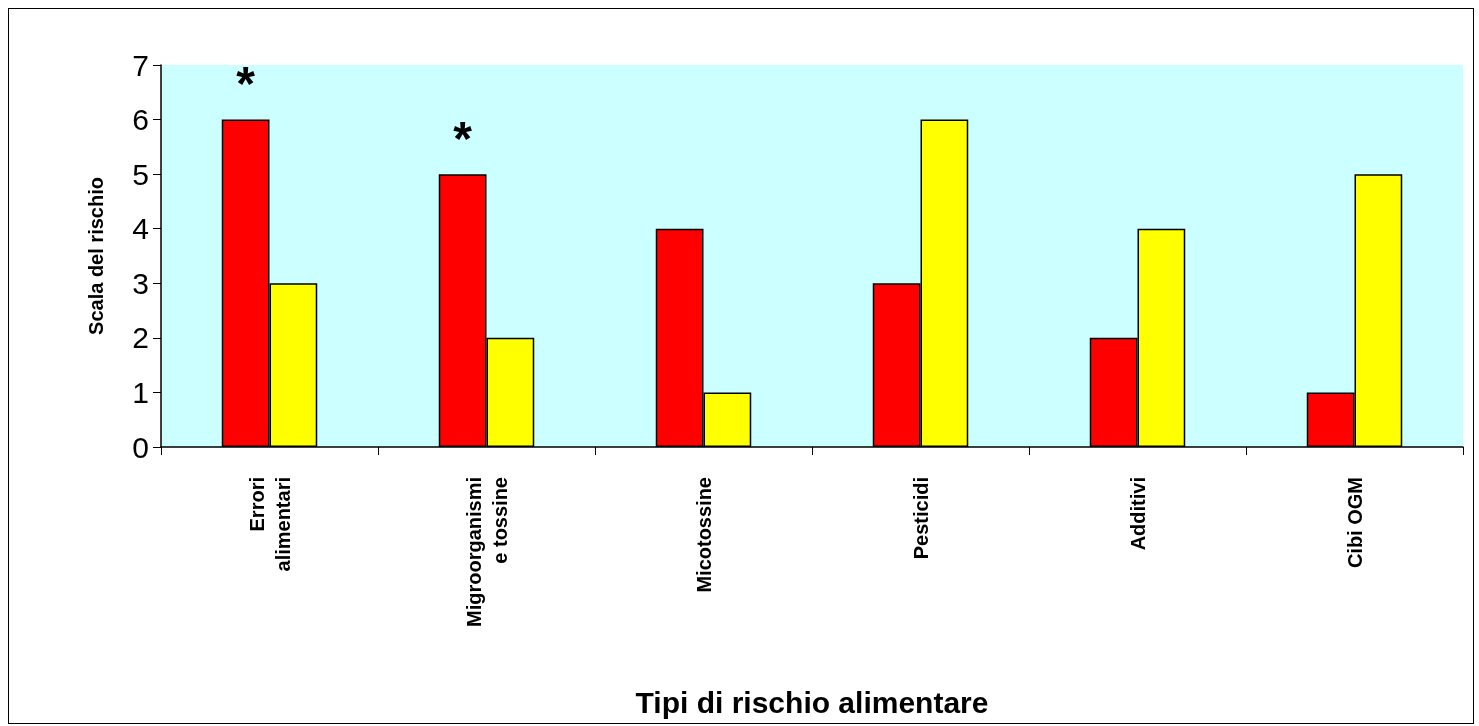  Describe the element at coordinates (140, 174) in the screenshot. I see `y-tick-label: 5` at that location.